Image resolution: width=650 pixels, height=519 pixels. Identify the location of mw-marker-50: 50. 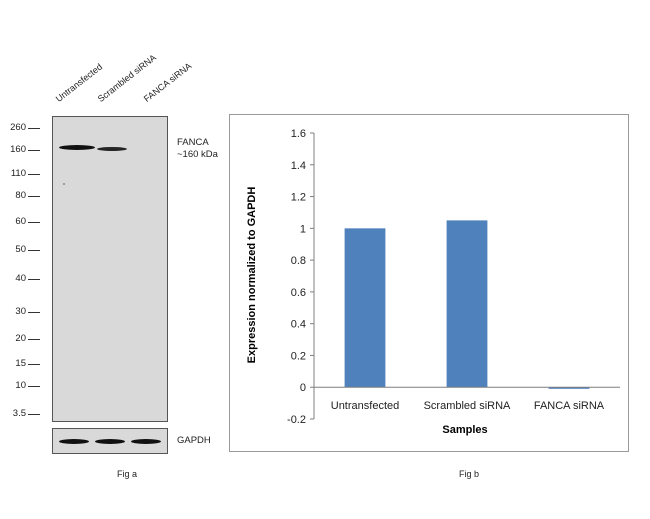
(20, 249).